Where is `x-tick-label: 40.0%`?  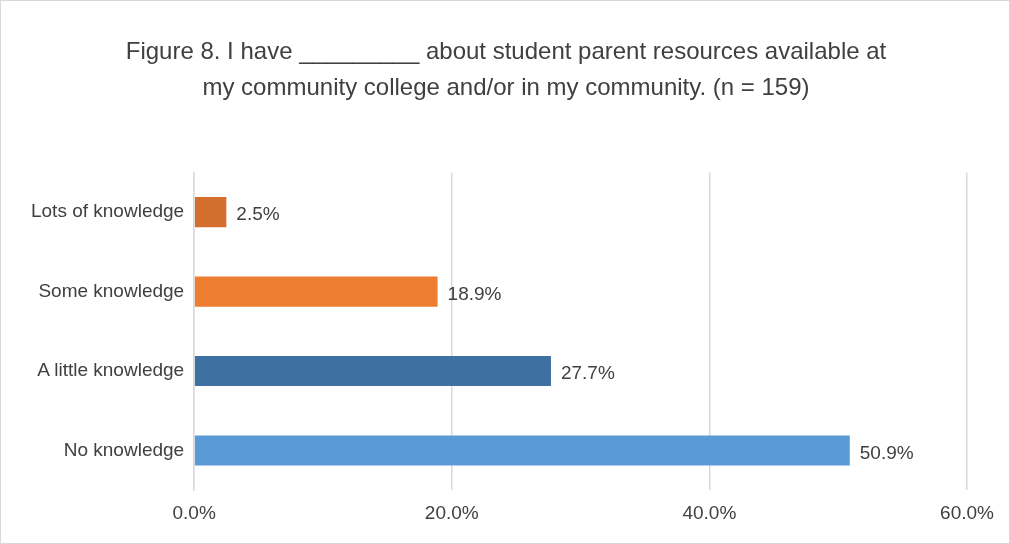 x-tick-label: 40.0% is located at coordinates (709, 512).